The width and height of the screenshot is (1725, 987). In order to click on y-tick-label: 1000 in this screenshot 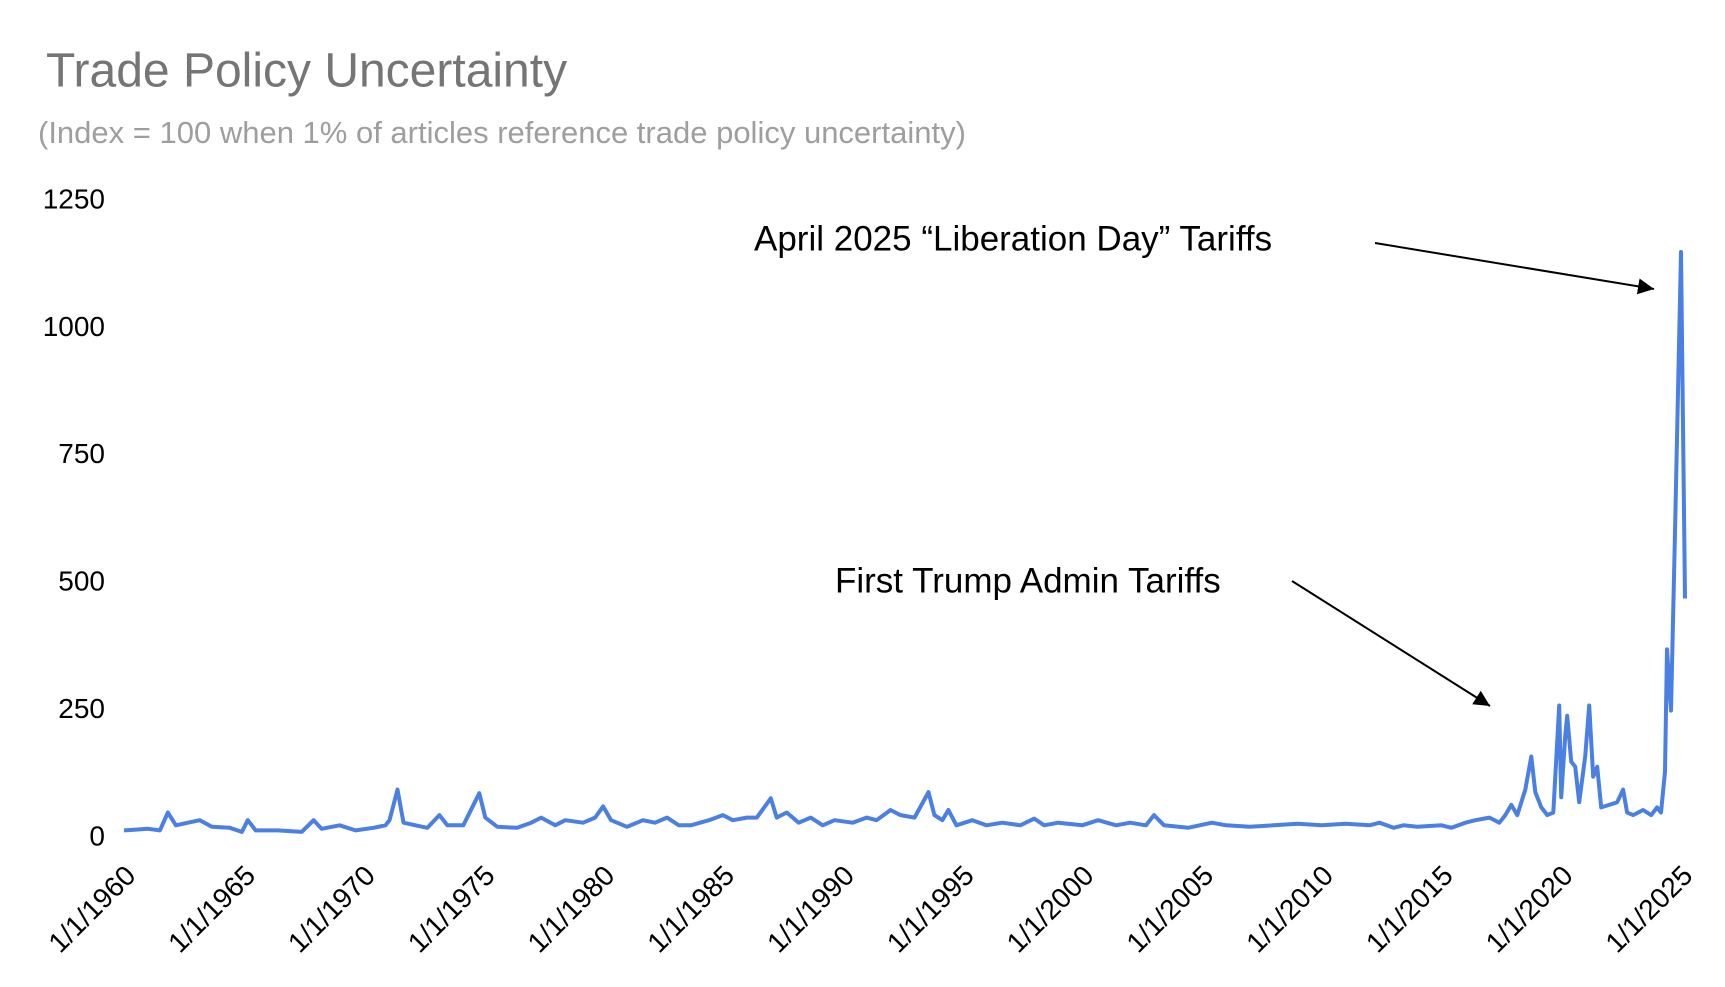, I will do `click(74, 326)`.